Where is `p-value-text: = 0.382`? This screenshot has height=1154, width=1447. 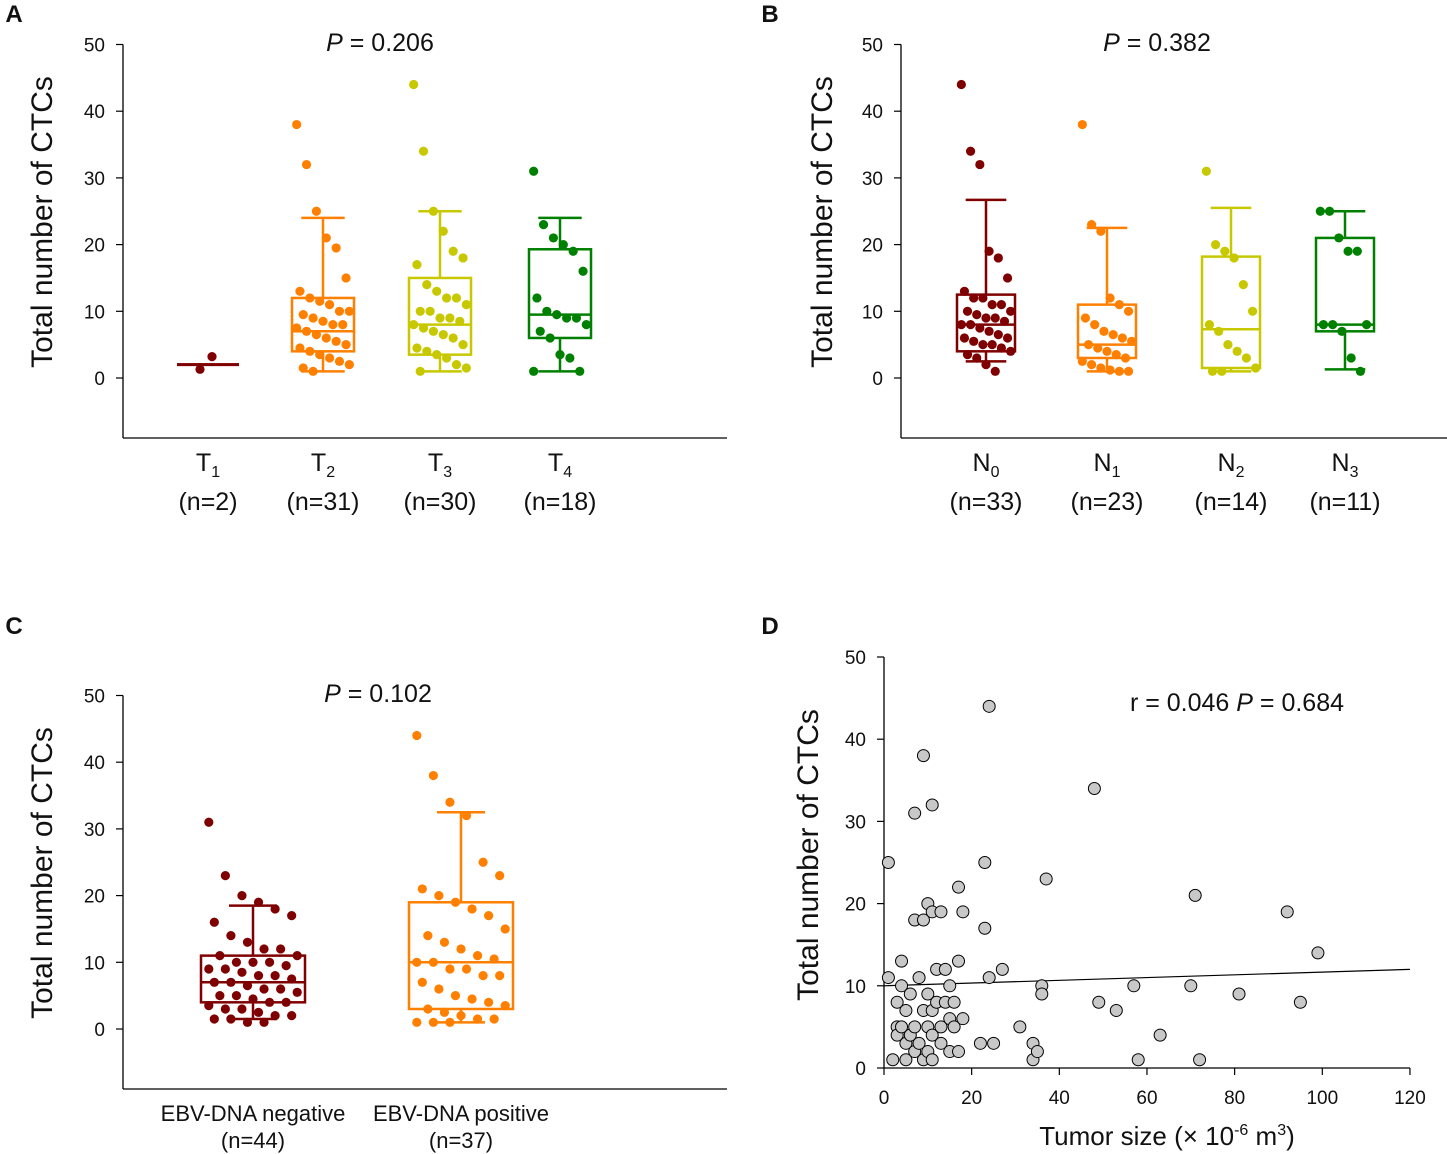
p-value-text: = 0.382 is located at coordinates (1165, 43).